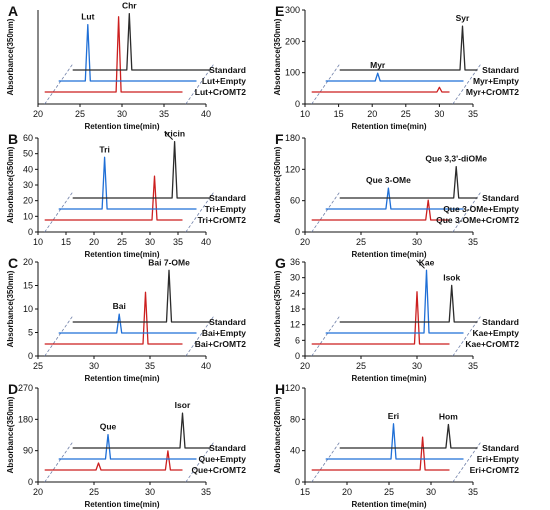 The width and height of the screenshot is (550, 510). I want to click on y-tick-label: 270, so click(25, 388).